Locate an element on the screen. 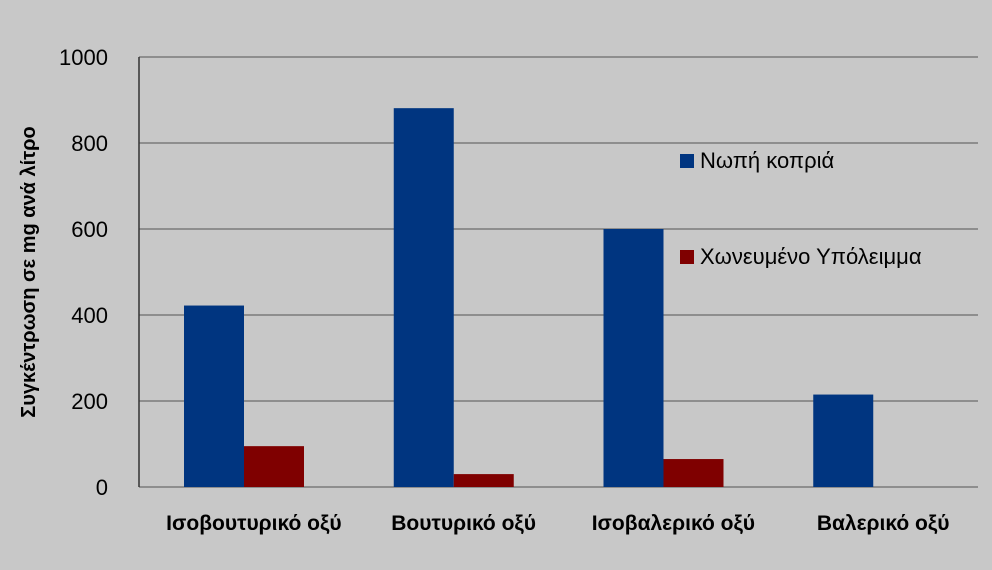  legend-label: Νωπή κοπριά is located at coordinates (767, 160).